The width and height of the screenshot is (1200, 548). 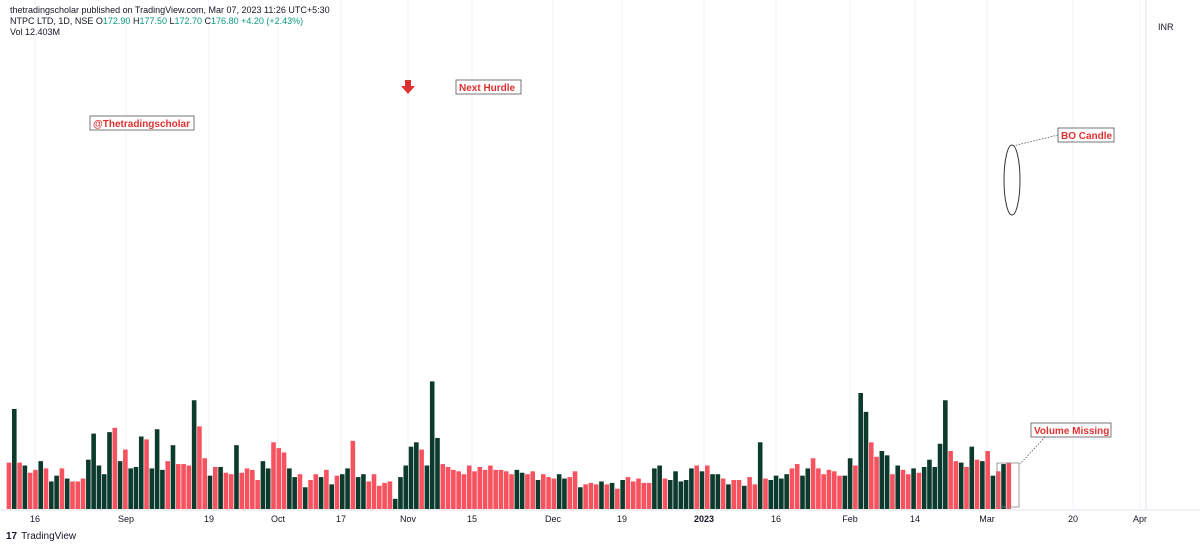 What do you see at coordinates (1087, 136) in the screenshot?
I see `bo-candle-label: BO Candle` at bounding box center [1087, 136].